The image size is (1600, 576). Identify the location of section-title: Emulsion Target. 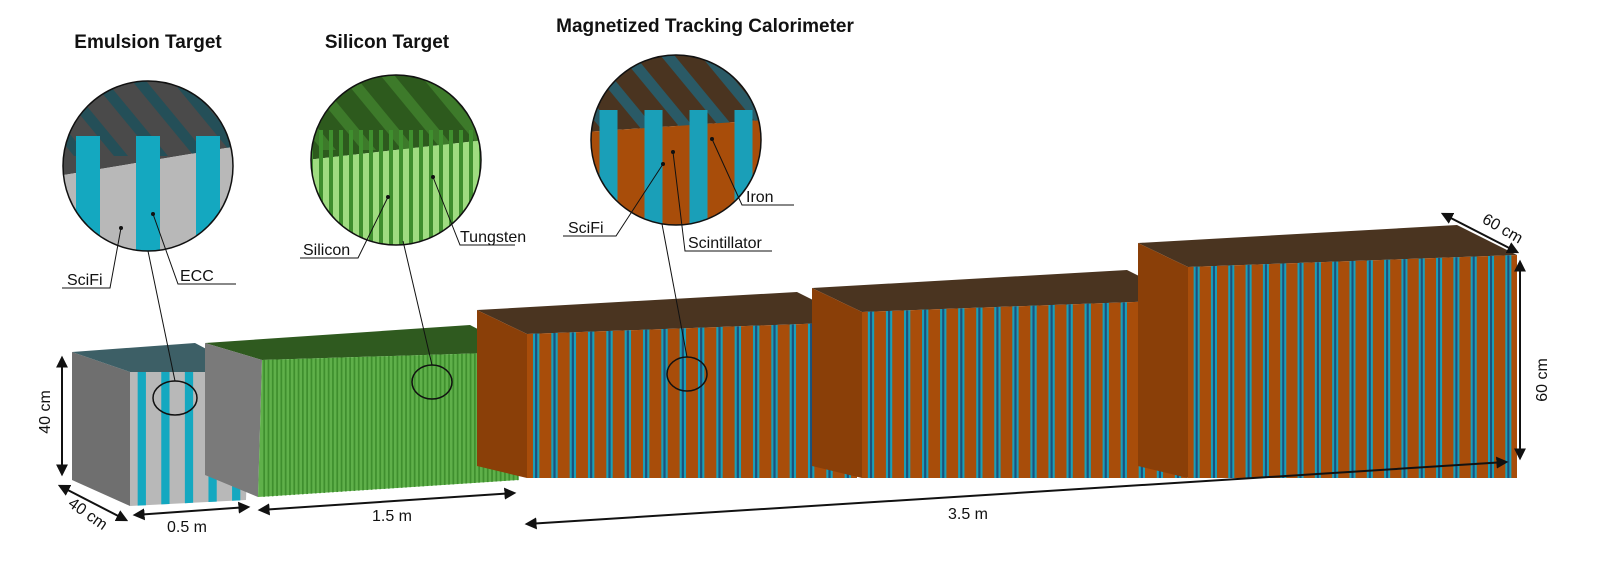
(148, 42).